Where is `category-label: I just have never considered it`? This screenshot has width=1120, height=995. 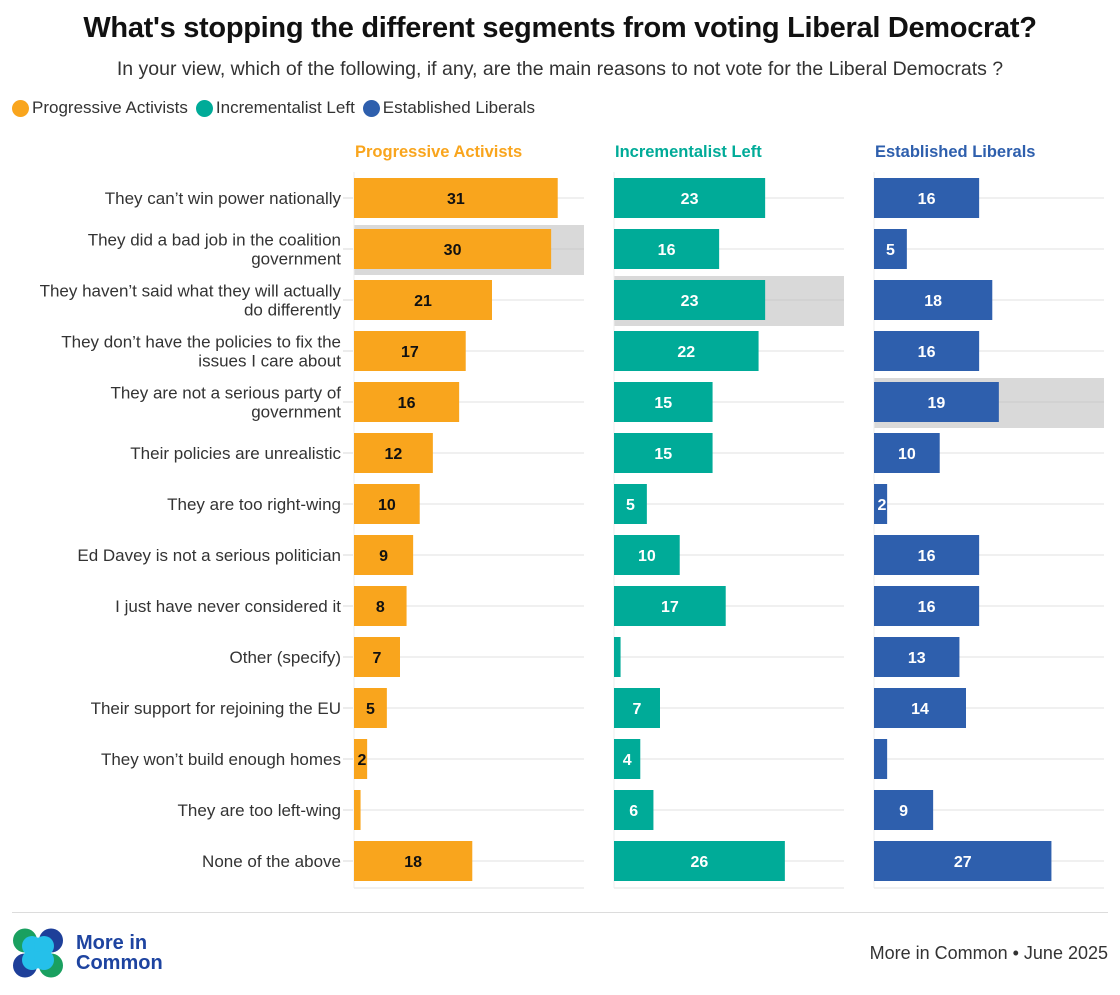 category-label: I just have never considered it is located at coordinates (228, 606).